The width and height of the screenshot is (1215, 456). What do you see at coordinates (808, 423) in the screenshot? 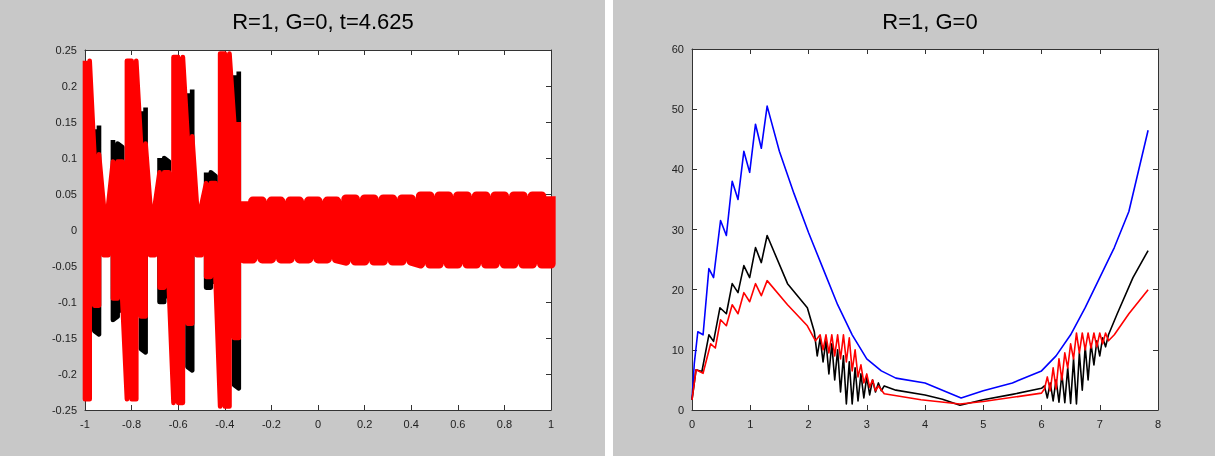
I see `x-tick-label: 2` at bounding box center [808, 423].